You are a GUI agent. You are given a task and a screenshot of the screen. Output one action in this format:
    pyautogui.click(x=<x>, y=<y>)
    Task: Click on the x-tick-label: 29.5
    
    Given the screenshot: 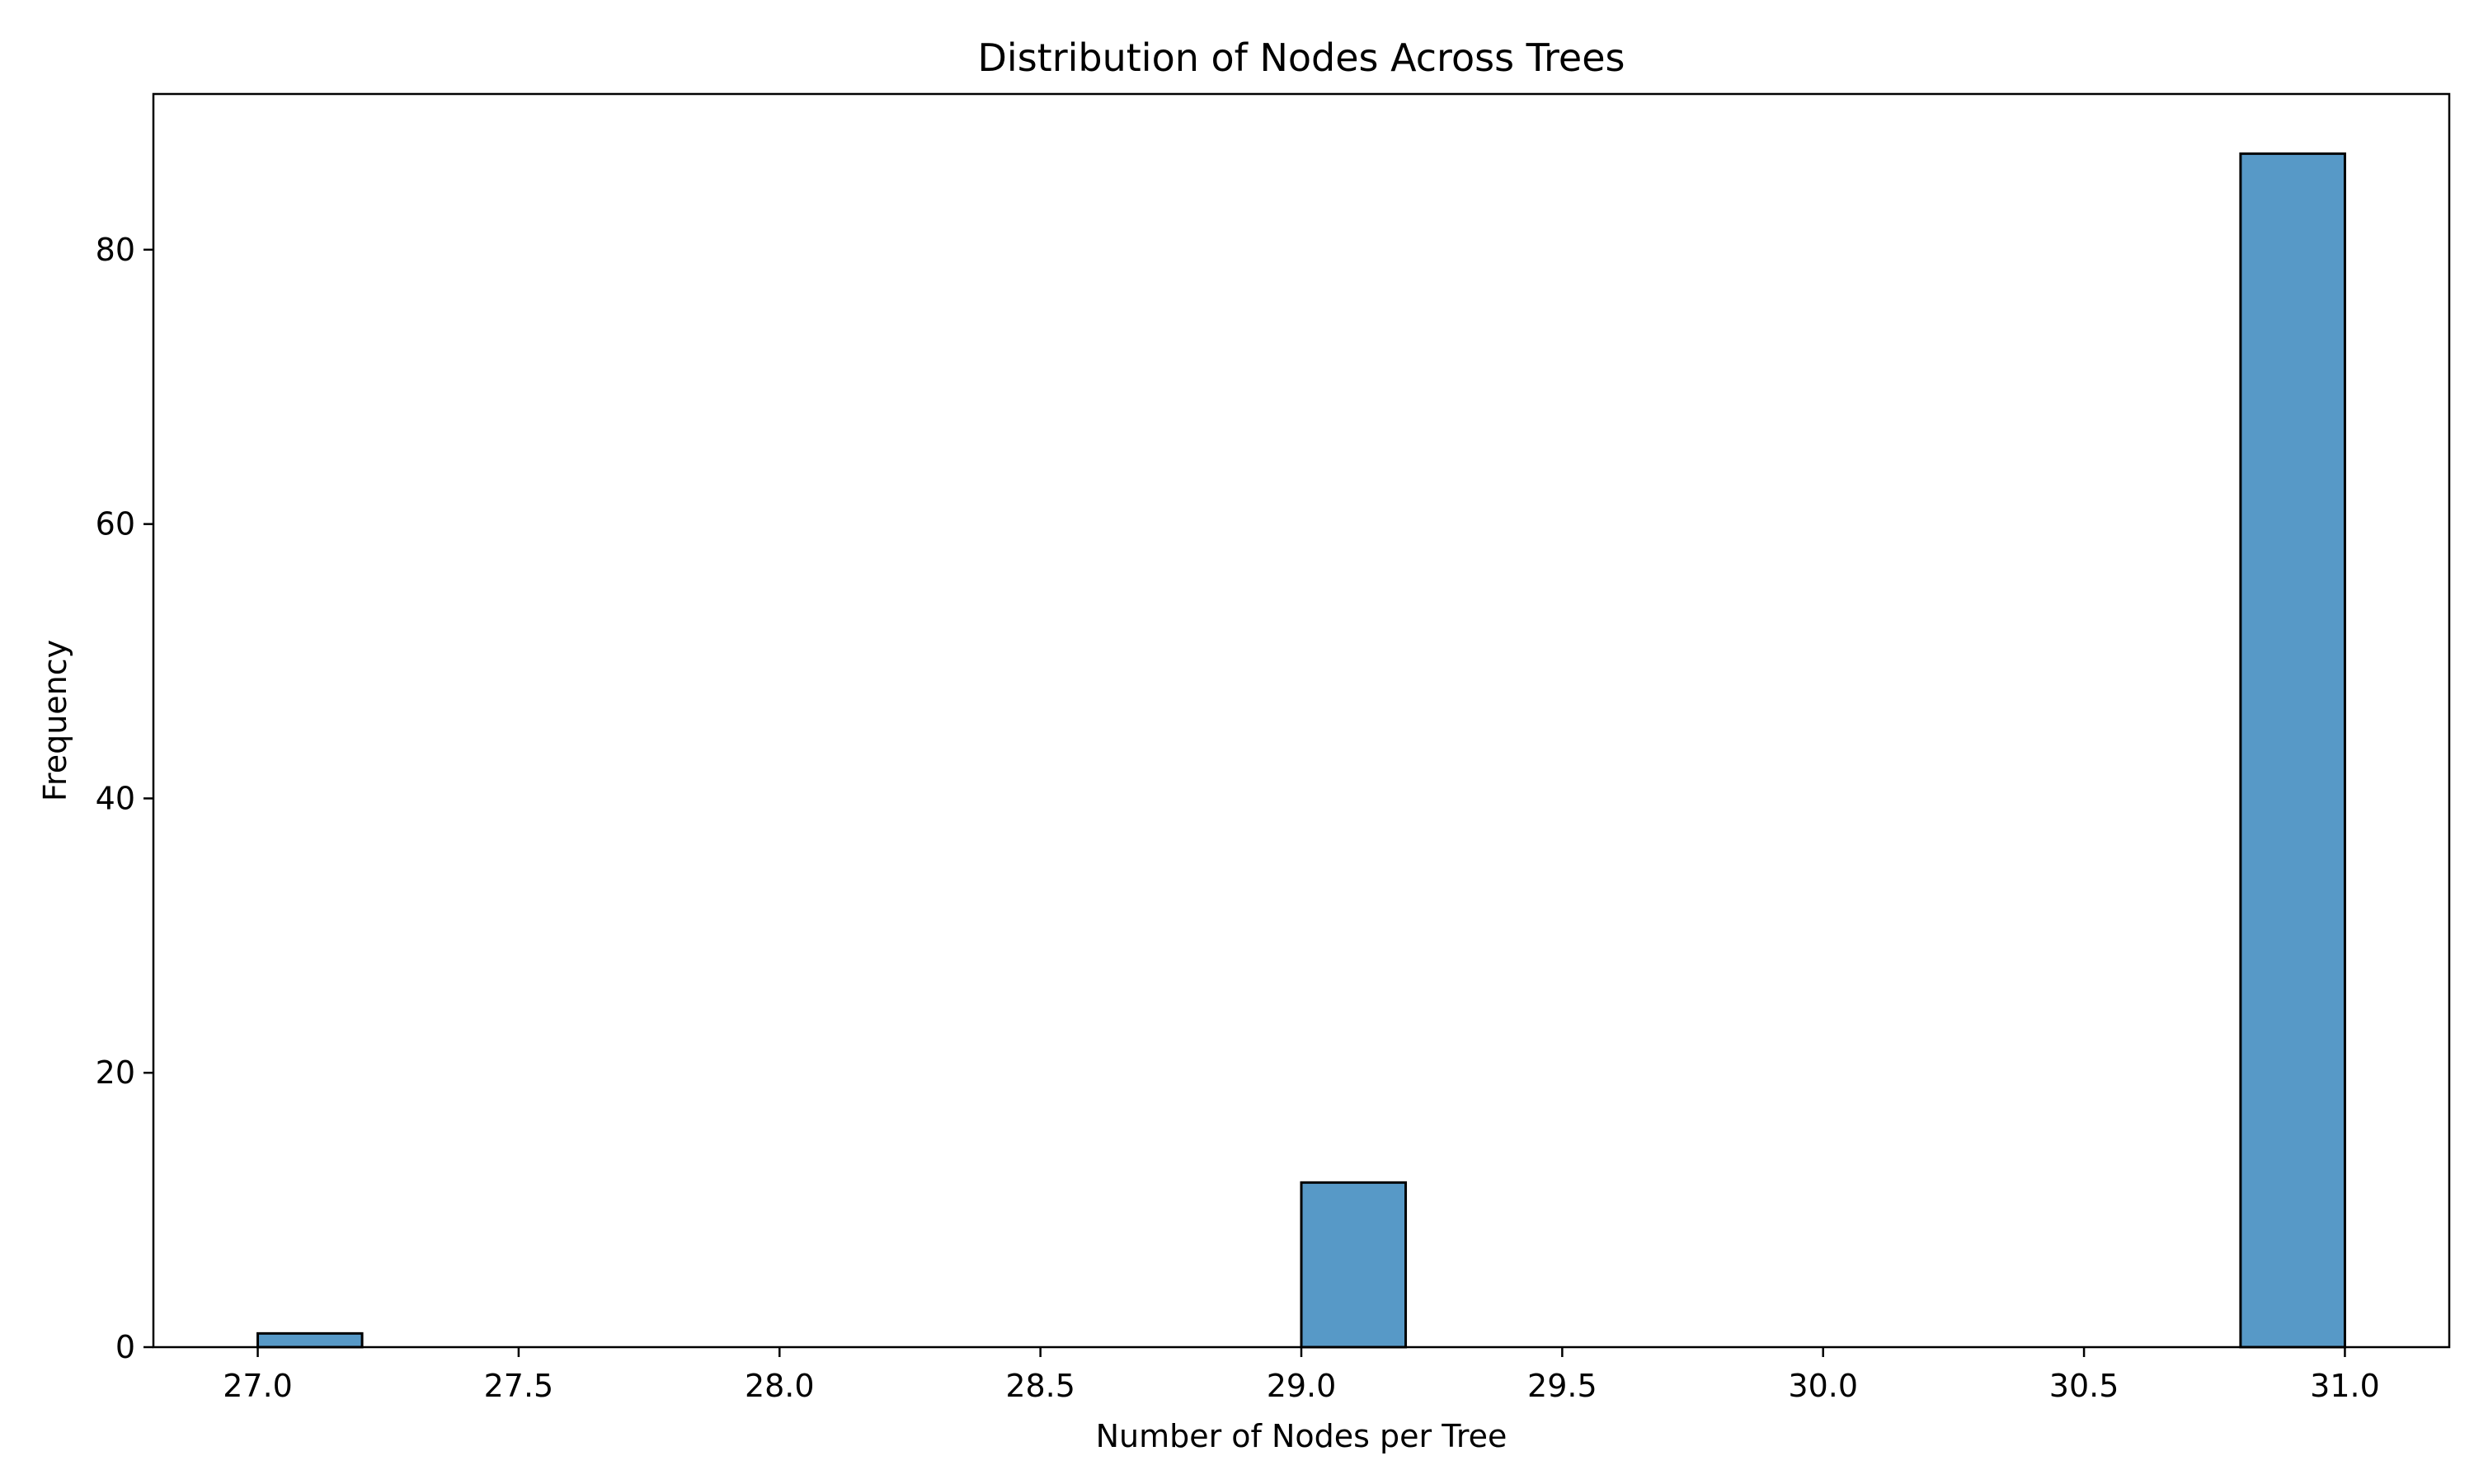 What is the action you would take?
    pyautogui.click(x=1562, y=1386)
    